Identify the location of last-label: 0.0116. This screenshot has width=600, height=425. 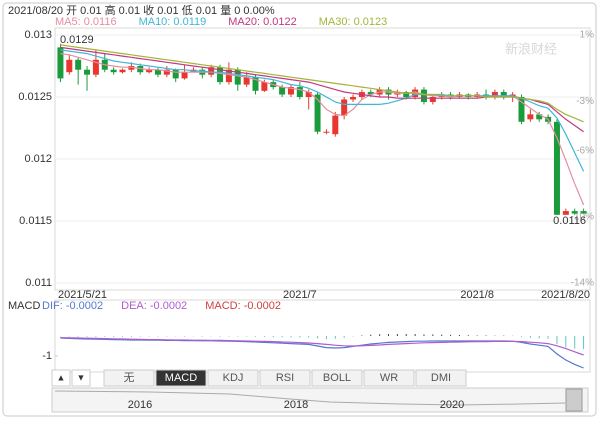
(569, 221).